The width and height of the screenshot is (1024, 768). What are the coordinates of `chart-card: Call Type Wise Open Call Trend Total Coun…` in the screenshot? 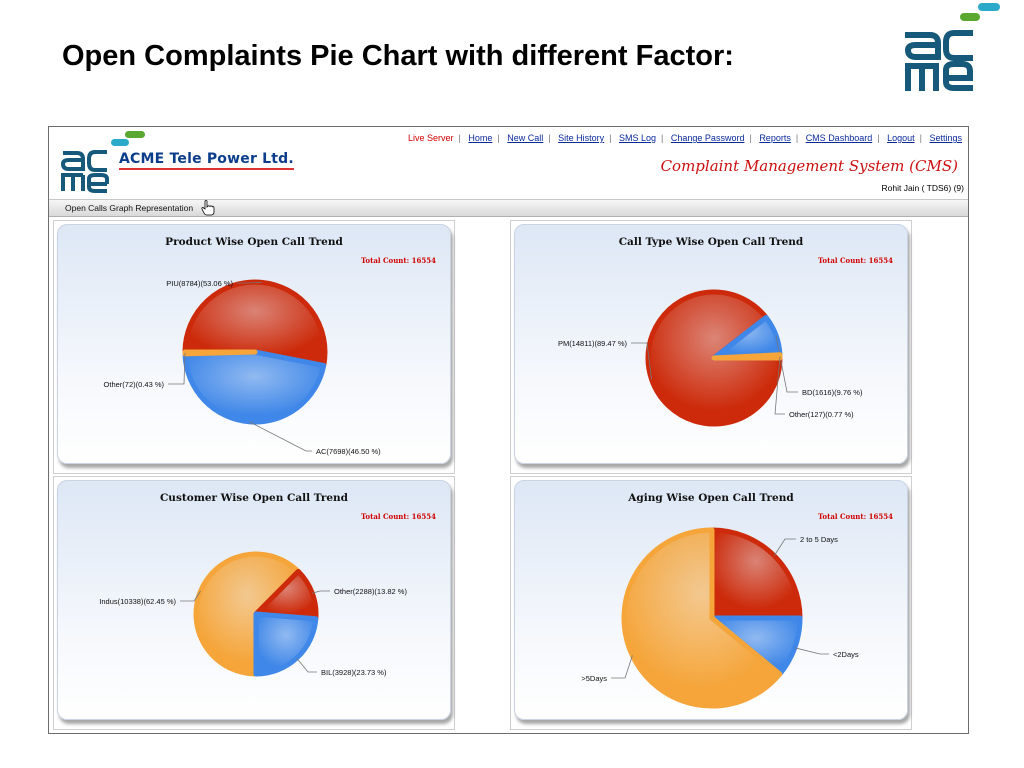 It's located at (711, 344).